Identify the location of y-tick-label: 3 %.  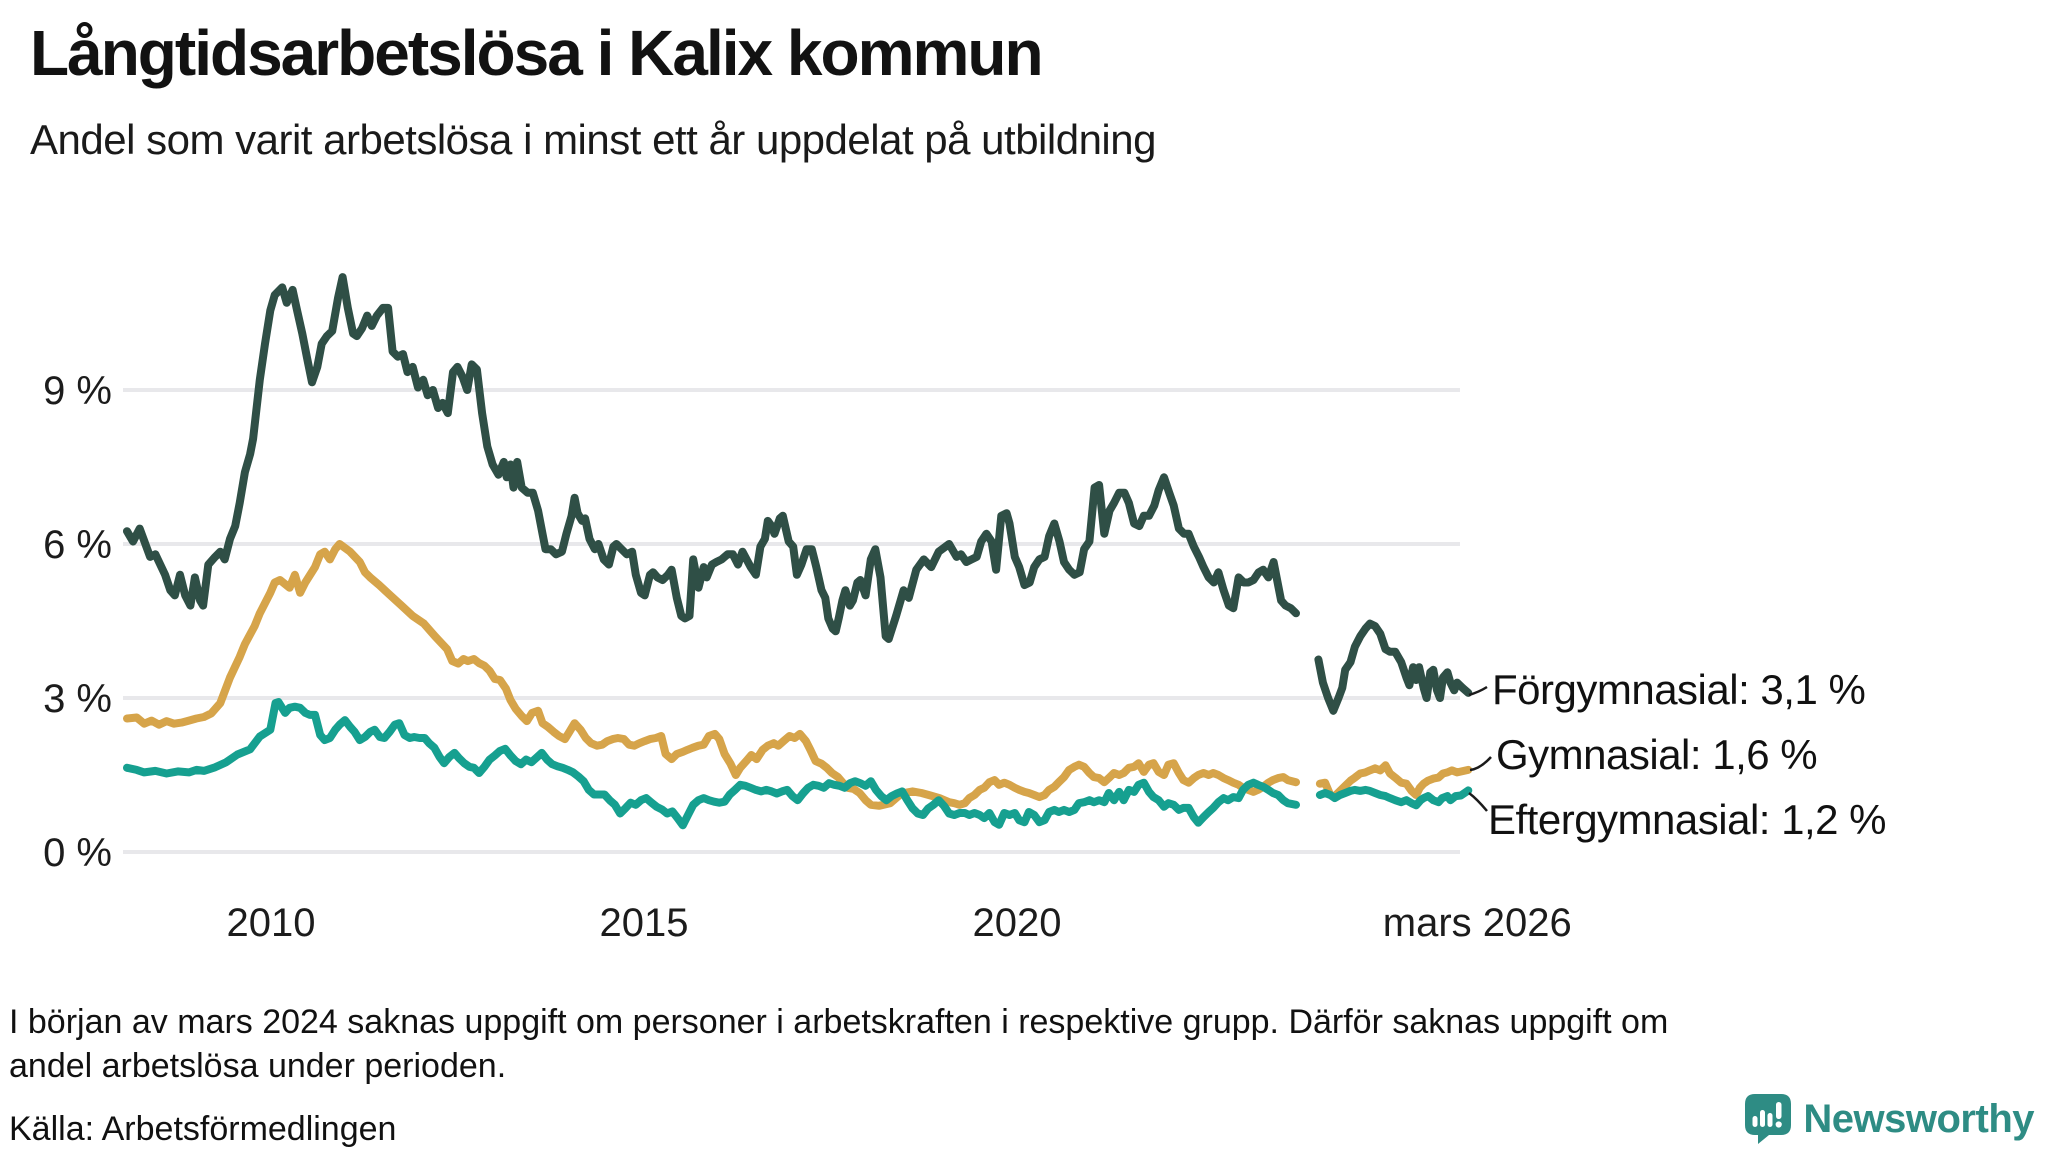
(77, 699).